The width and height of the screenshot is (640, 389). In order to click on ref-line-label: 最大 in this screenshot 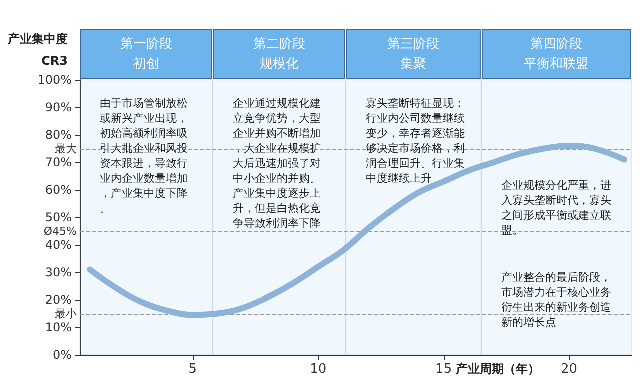, I will do `click(66, 149)`.